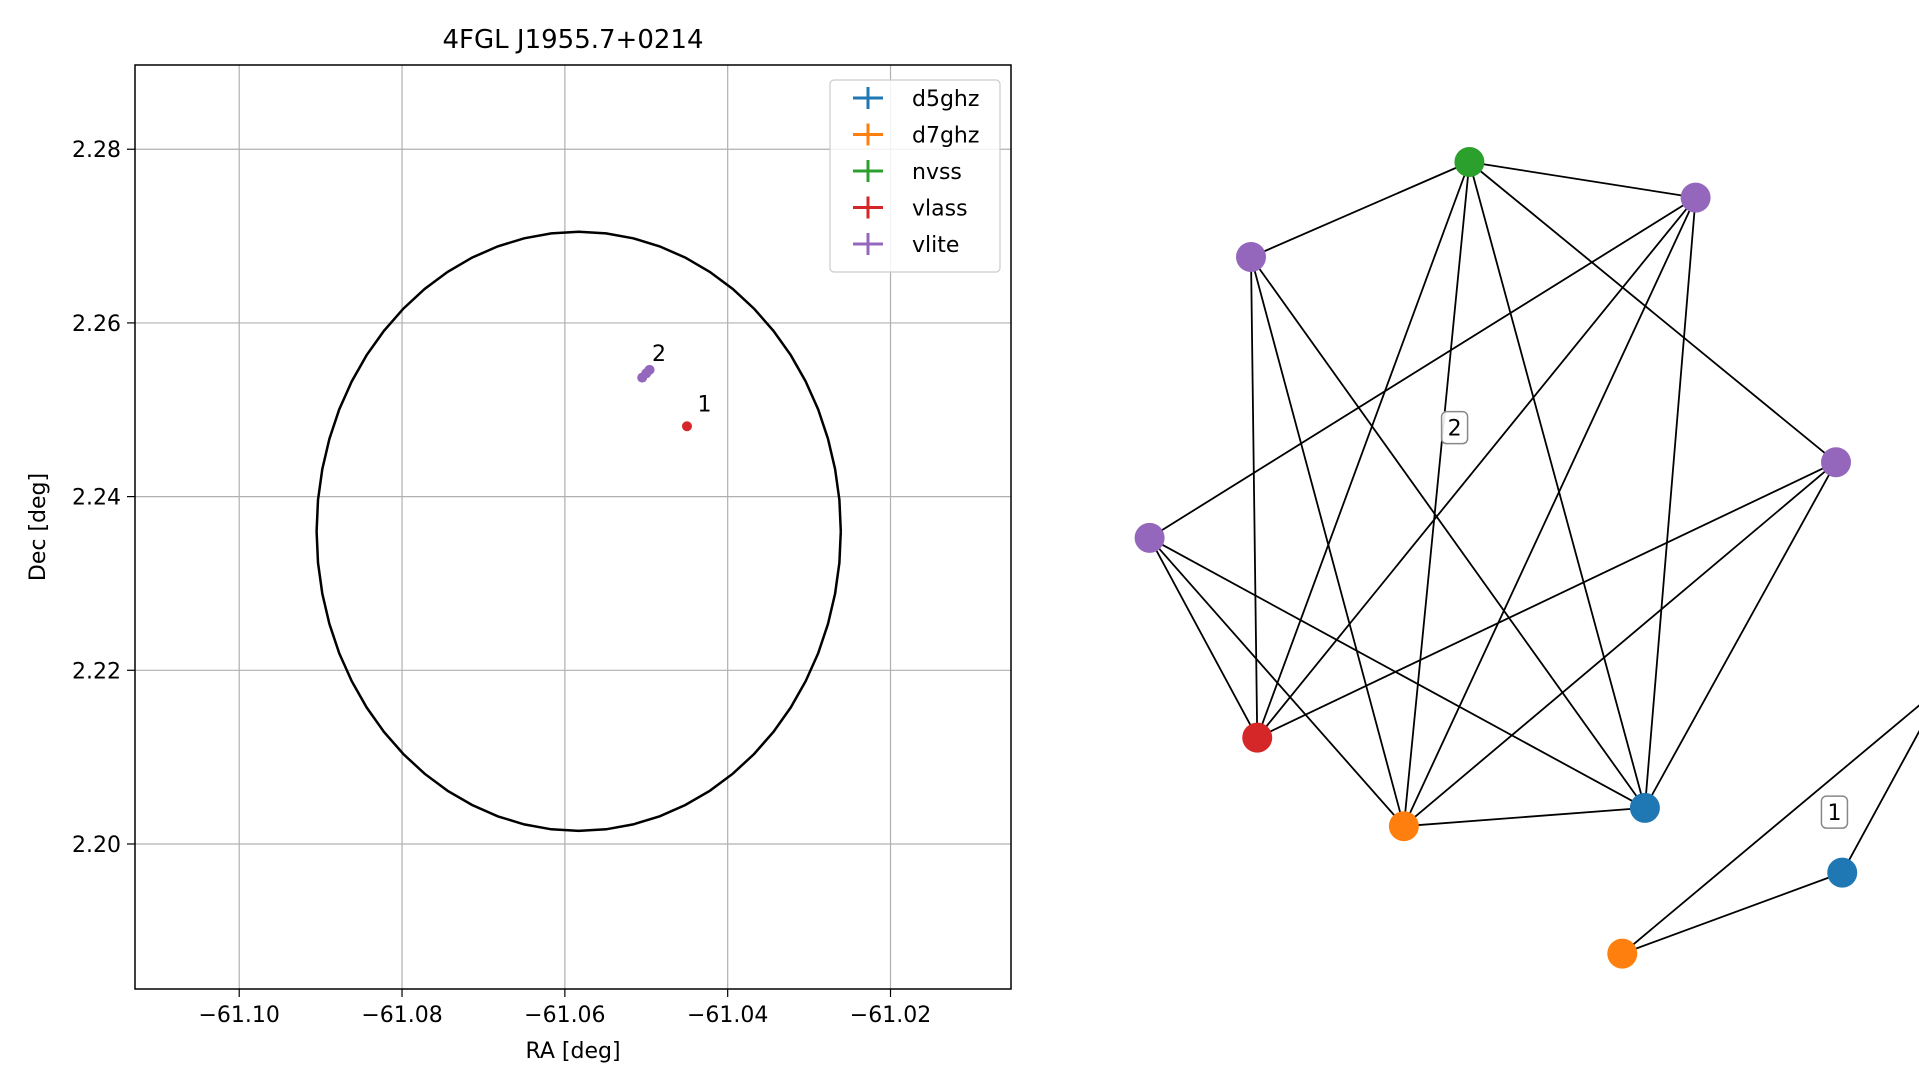 The height and width of the screenshot is (1080, 1919). What do you see at coordinates (940, 209) in the screenshot?
I see `legend-label: vlass` at bounding box center [940, 209].